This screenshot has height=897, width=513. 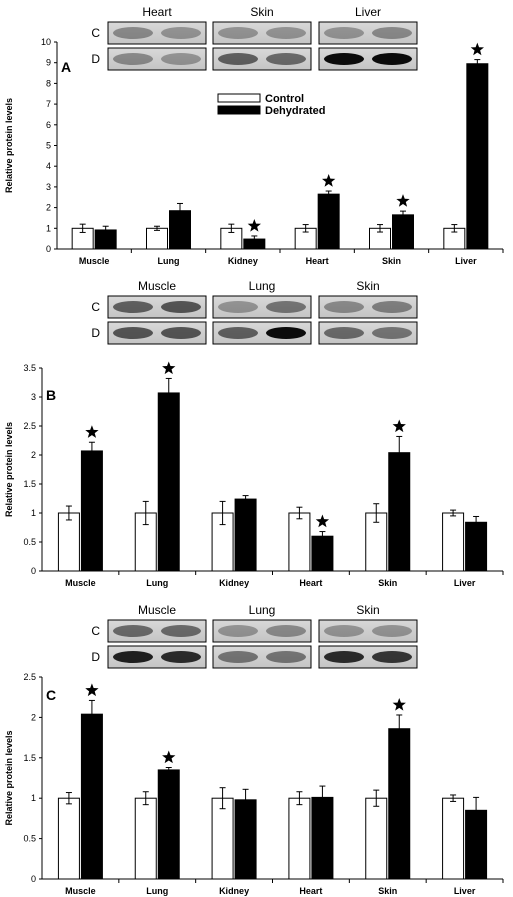 I want to click on category-label: Lung, so click(x=157, y=583).